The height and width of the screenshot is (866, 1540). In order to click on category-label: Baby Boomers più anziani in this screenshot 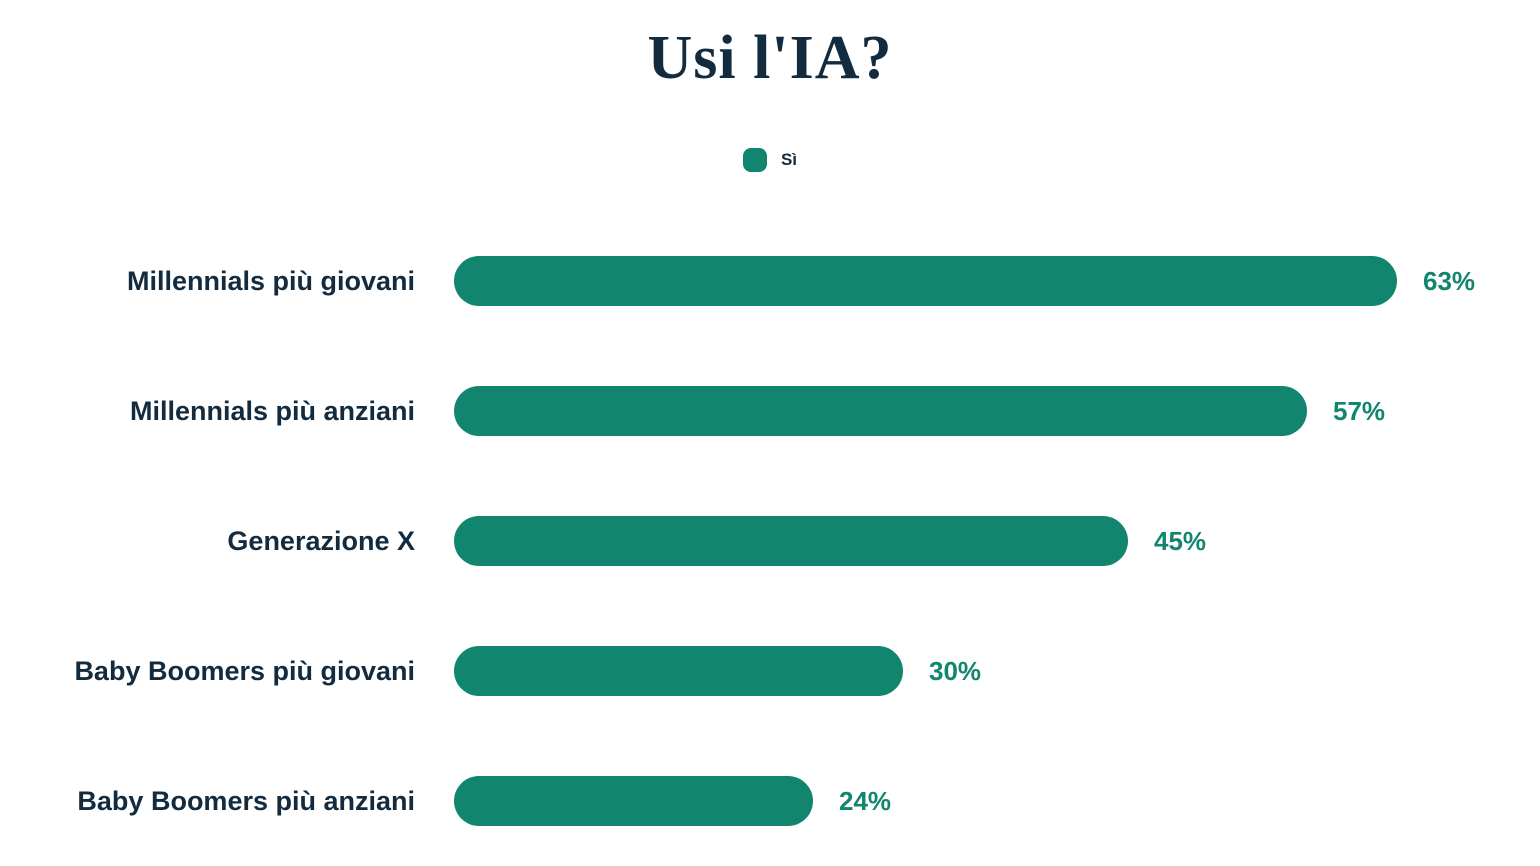, I will do `click(246, 800)`.